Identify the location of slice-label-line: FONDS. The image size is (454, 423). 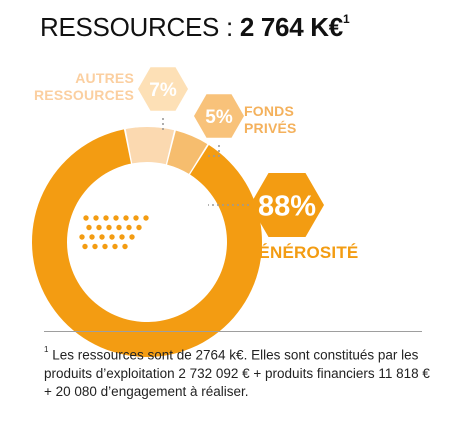
(269, 111).